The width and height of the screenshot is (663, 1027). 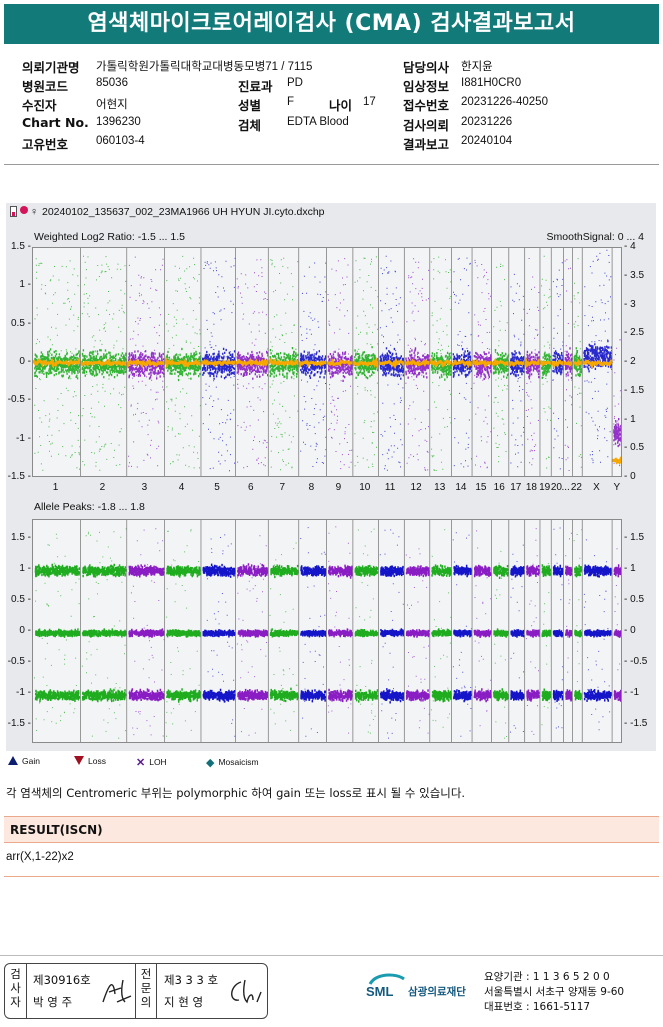 I want to click on info-value-age: 17, so click(x=369, y=102).